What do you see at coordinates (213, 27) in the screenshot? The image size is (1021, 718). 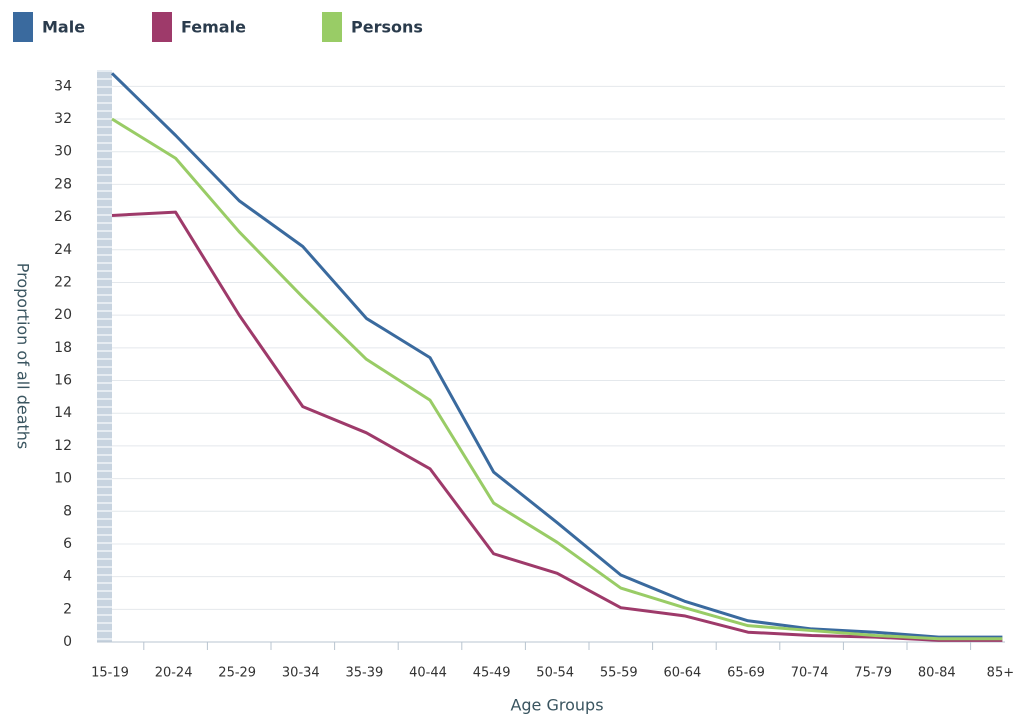 I see `legend-label: Female` at bounding box center [213, 27].